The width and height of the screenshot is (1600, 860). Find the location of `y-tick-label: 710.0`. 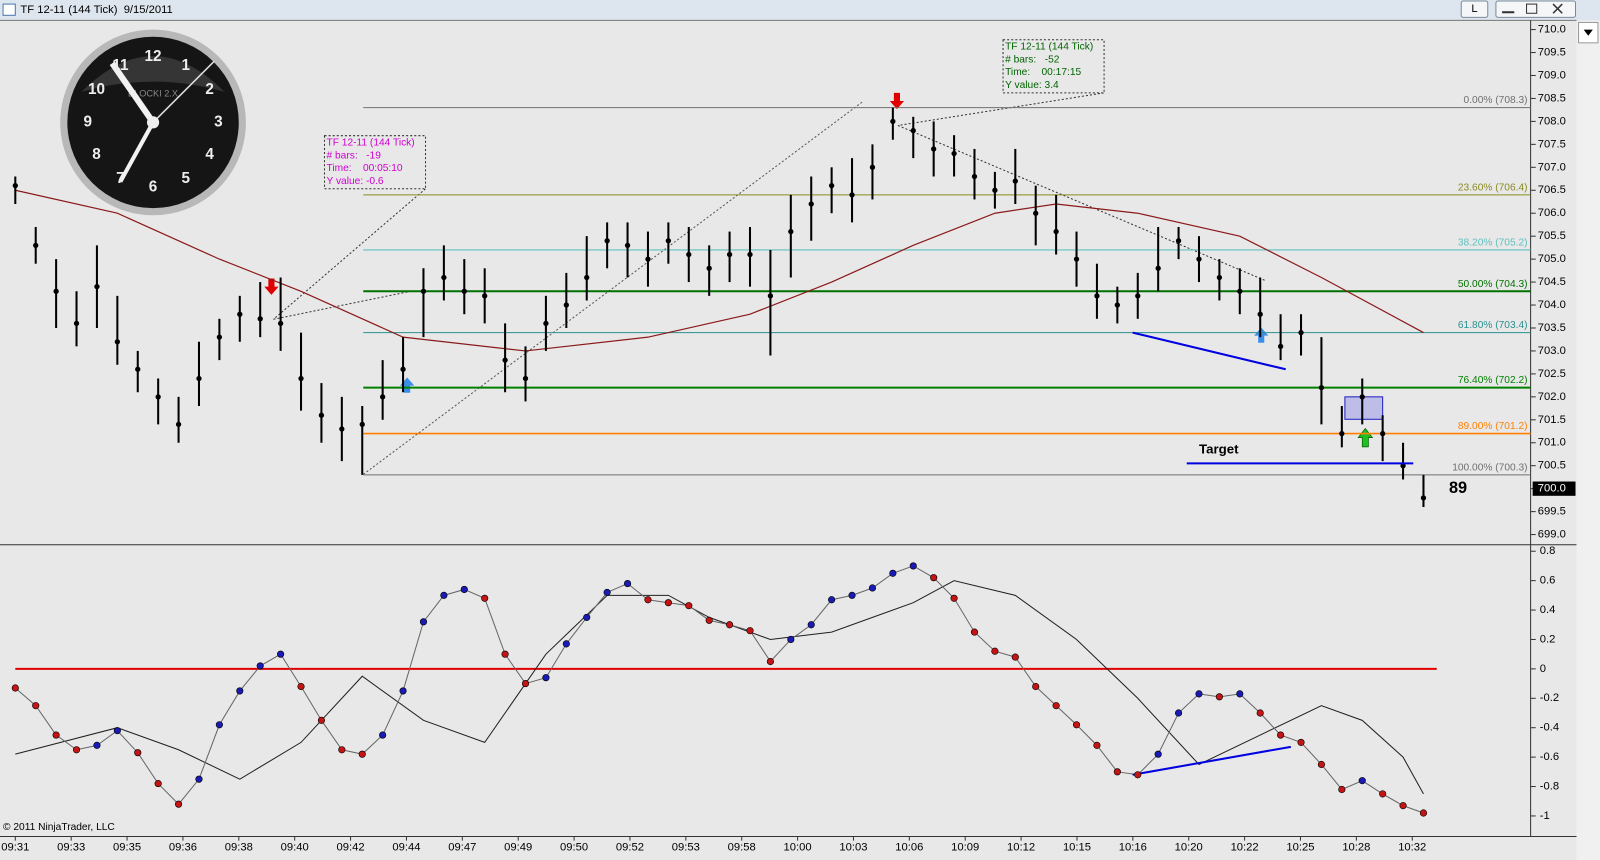

y-tick-label: 710.0 is located at coordinates (1552, 30).